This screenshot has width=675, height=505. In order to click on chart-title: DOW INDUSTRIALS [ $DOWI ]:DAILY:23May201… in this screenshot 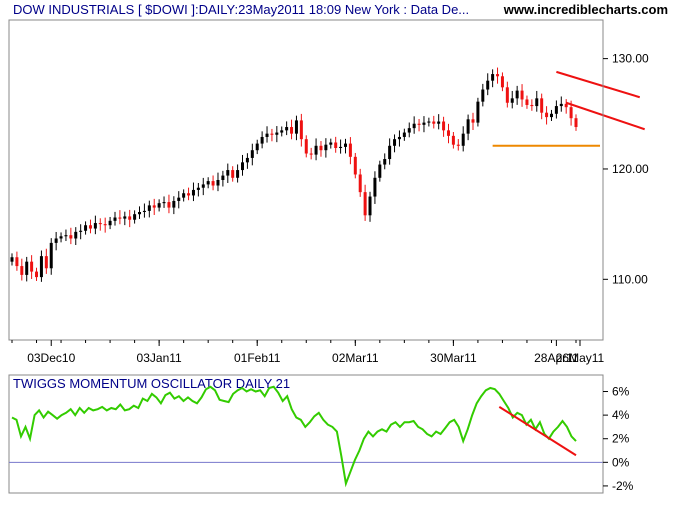, I will do `click(241, 9)`.